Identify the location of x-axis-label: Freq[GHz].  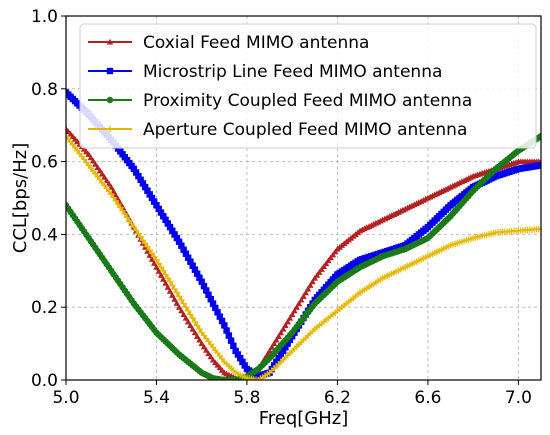
(304, 418).